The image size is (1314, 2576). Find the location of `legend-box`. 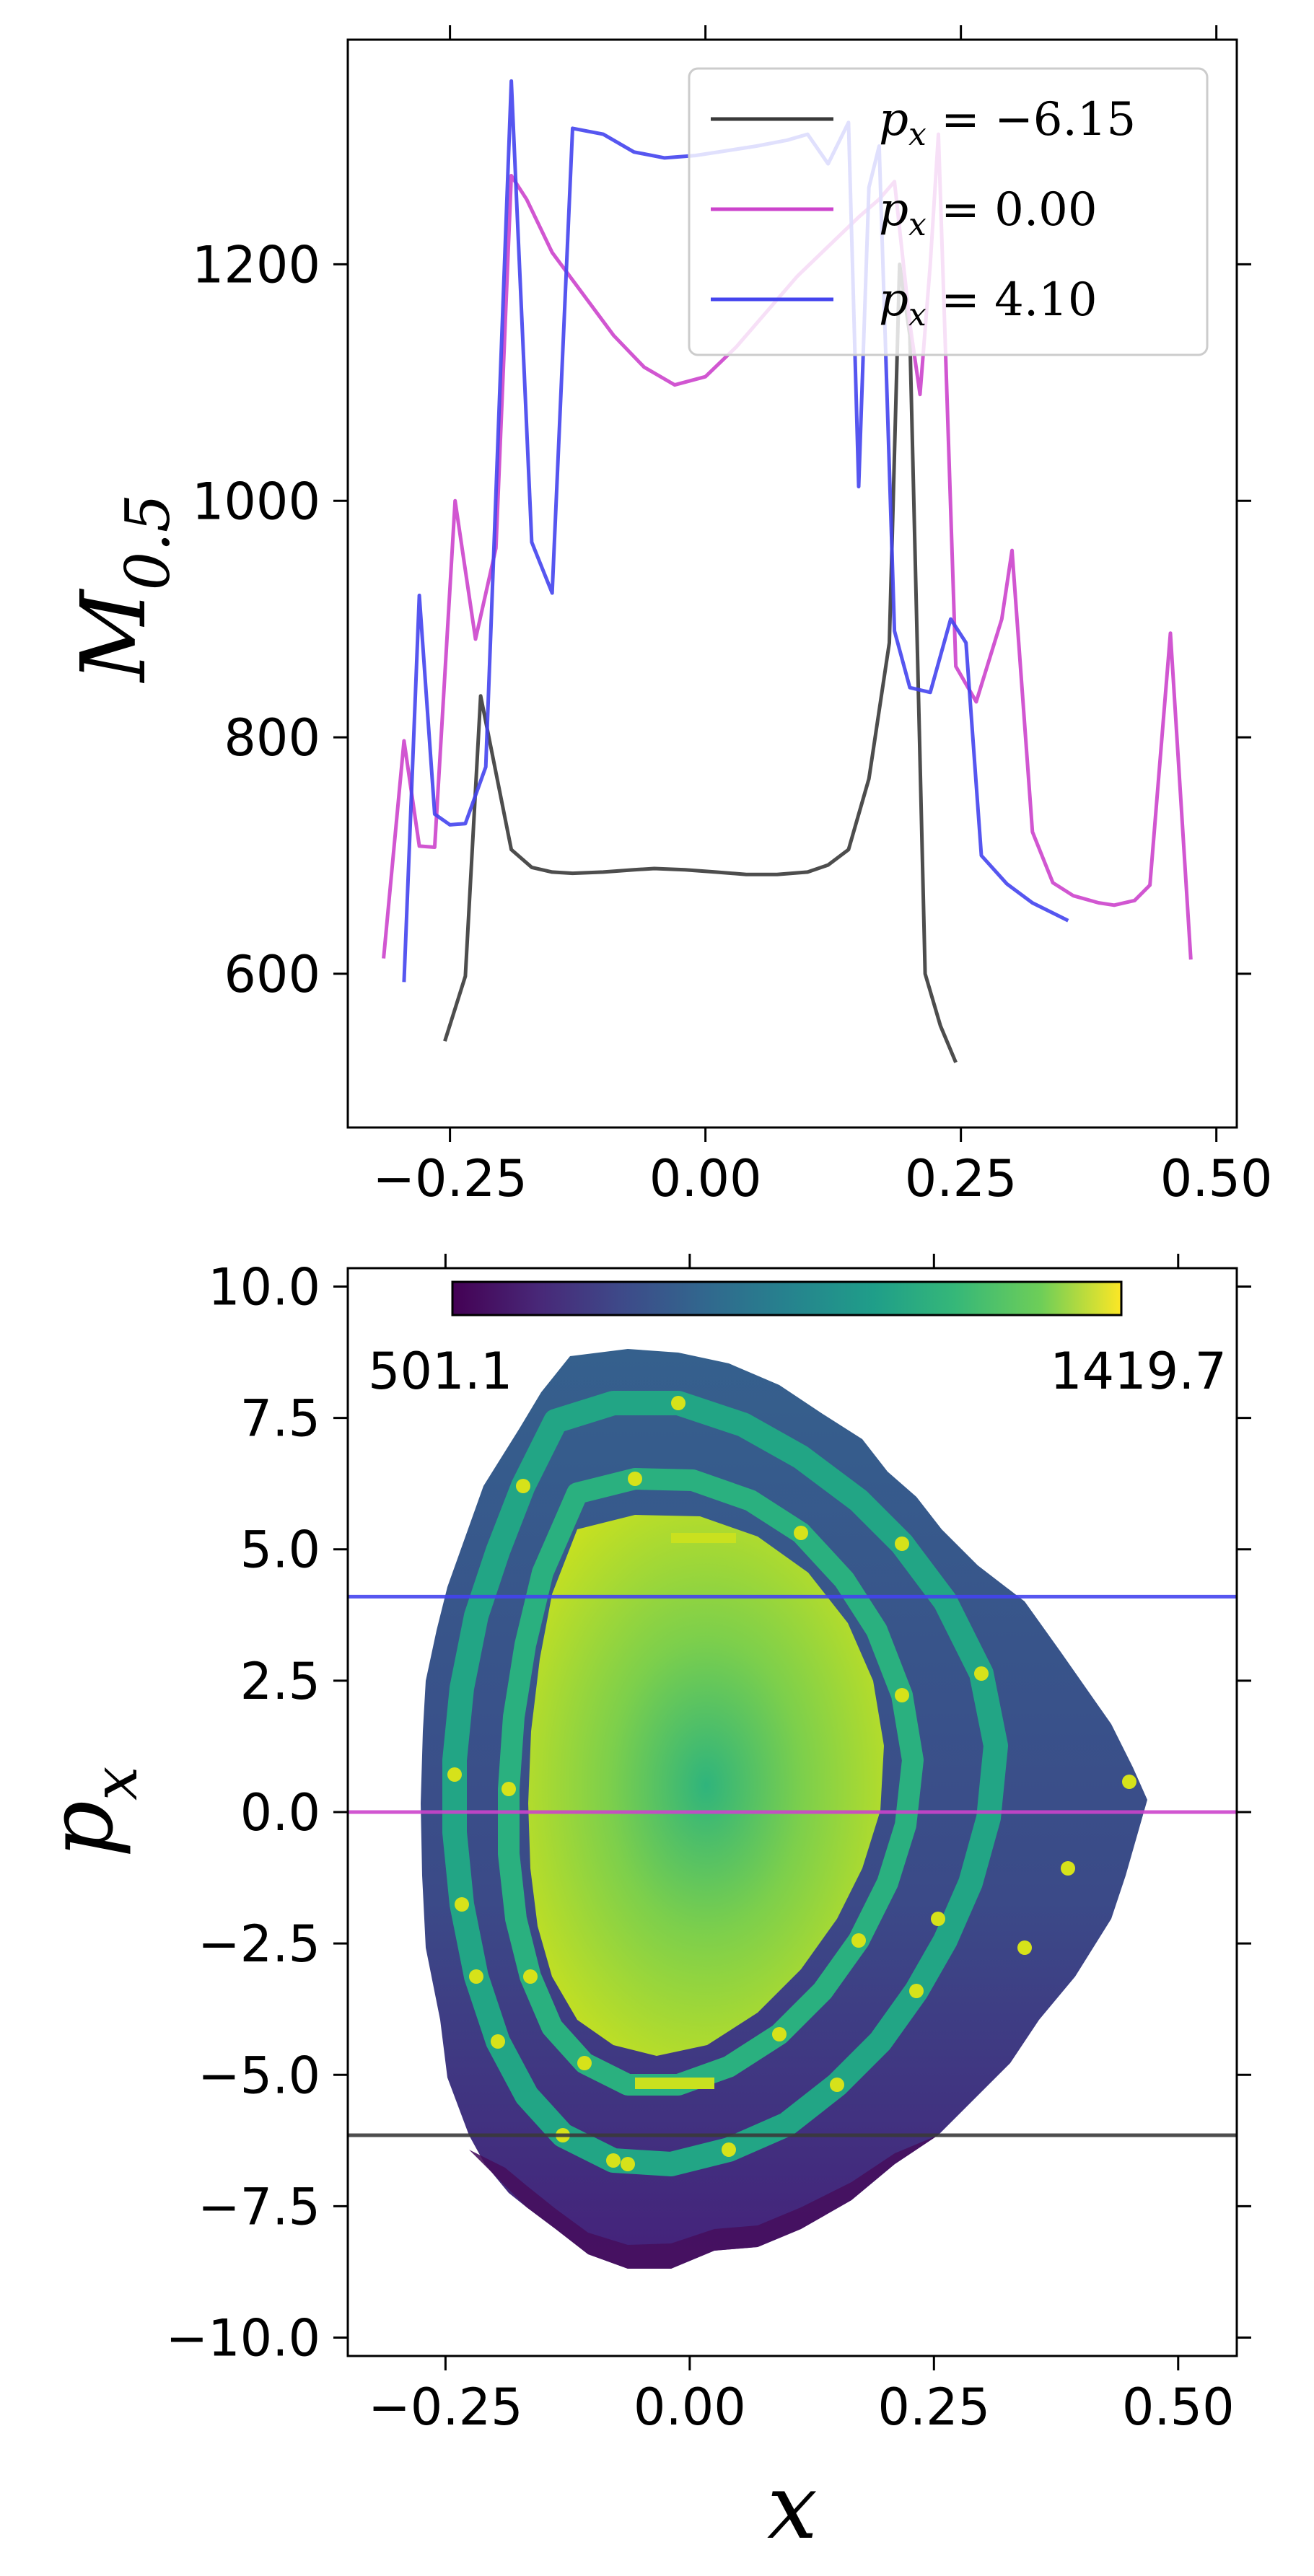

legend-box is located at coordinates (949, 211).